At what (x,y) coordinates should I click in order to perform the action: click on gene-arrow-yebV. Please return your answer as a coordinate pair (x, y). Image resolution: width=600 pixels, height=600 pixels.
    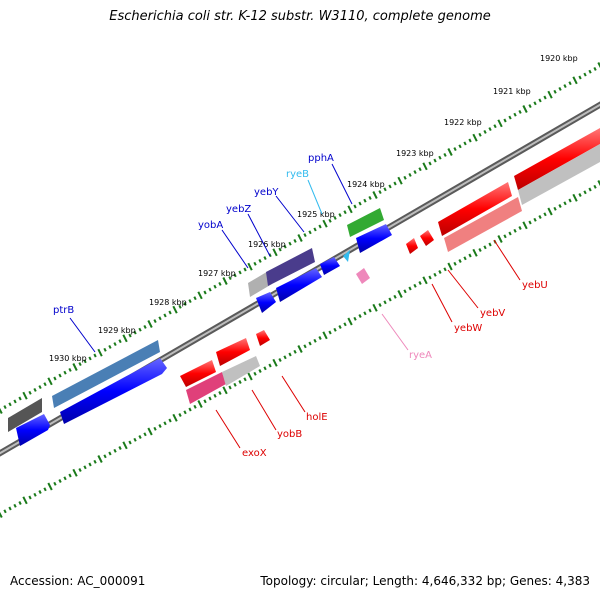
    Looking at the image, I should click on (427, 238).